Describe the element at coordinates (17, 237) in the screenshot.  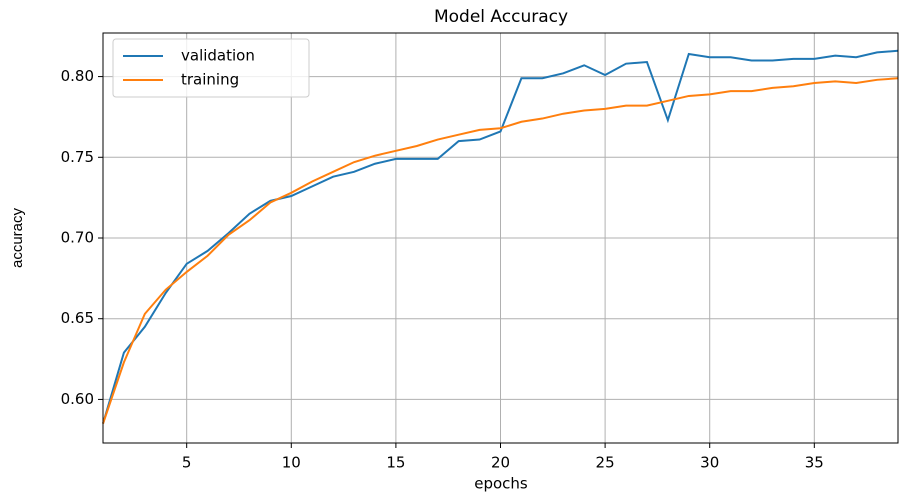
I see `y-axis-label: accuracy` at that location.